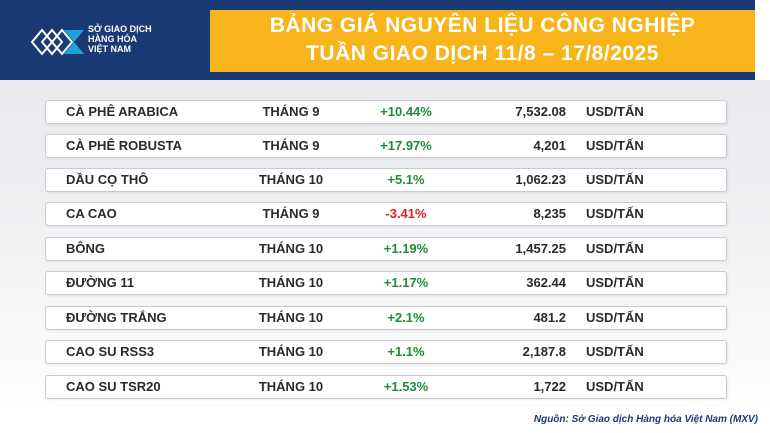 The width and height of the screenshot is (770, 433). I want to click on commodity-name: CAO SU TSR20, so click(113, 386).